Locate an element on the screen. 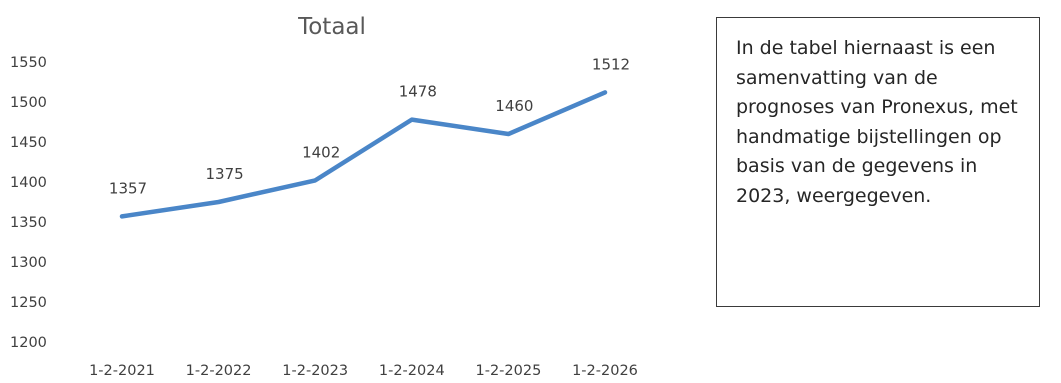  chart-title: Totaal is located at coordinates (331, 27).